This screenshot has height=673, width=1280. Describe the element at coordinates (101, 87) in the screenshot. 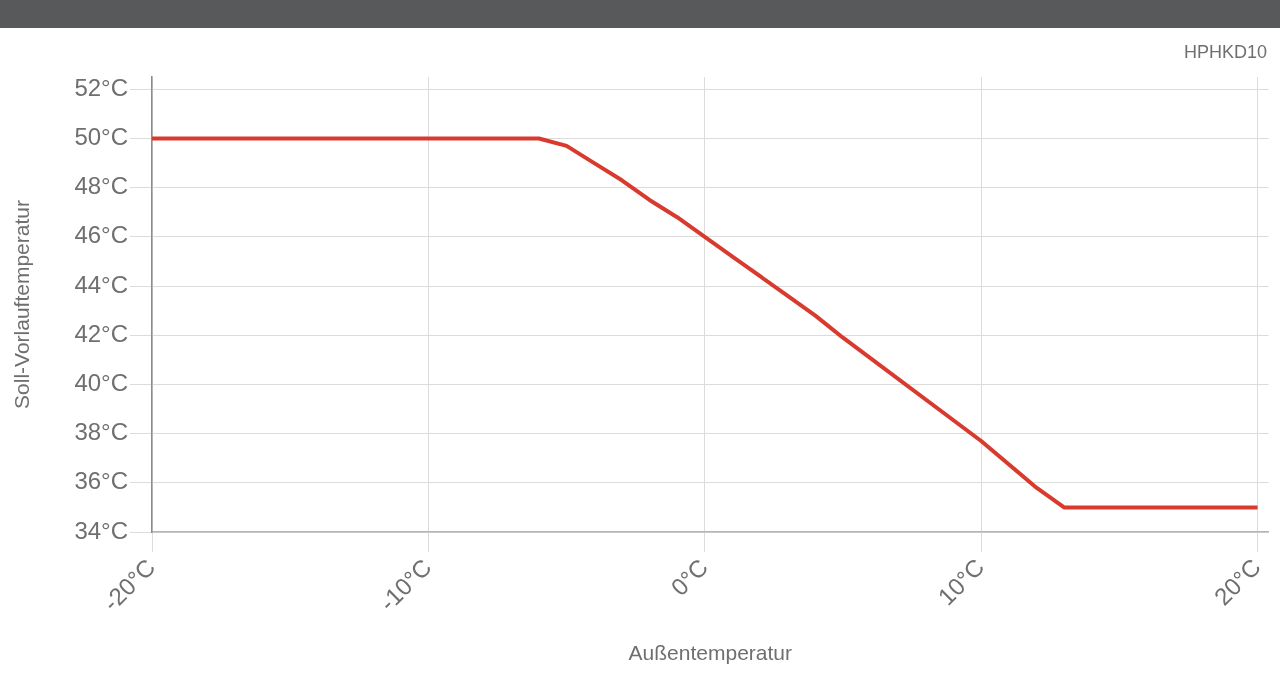

I see `y-tick-label: 52°C` at that location.